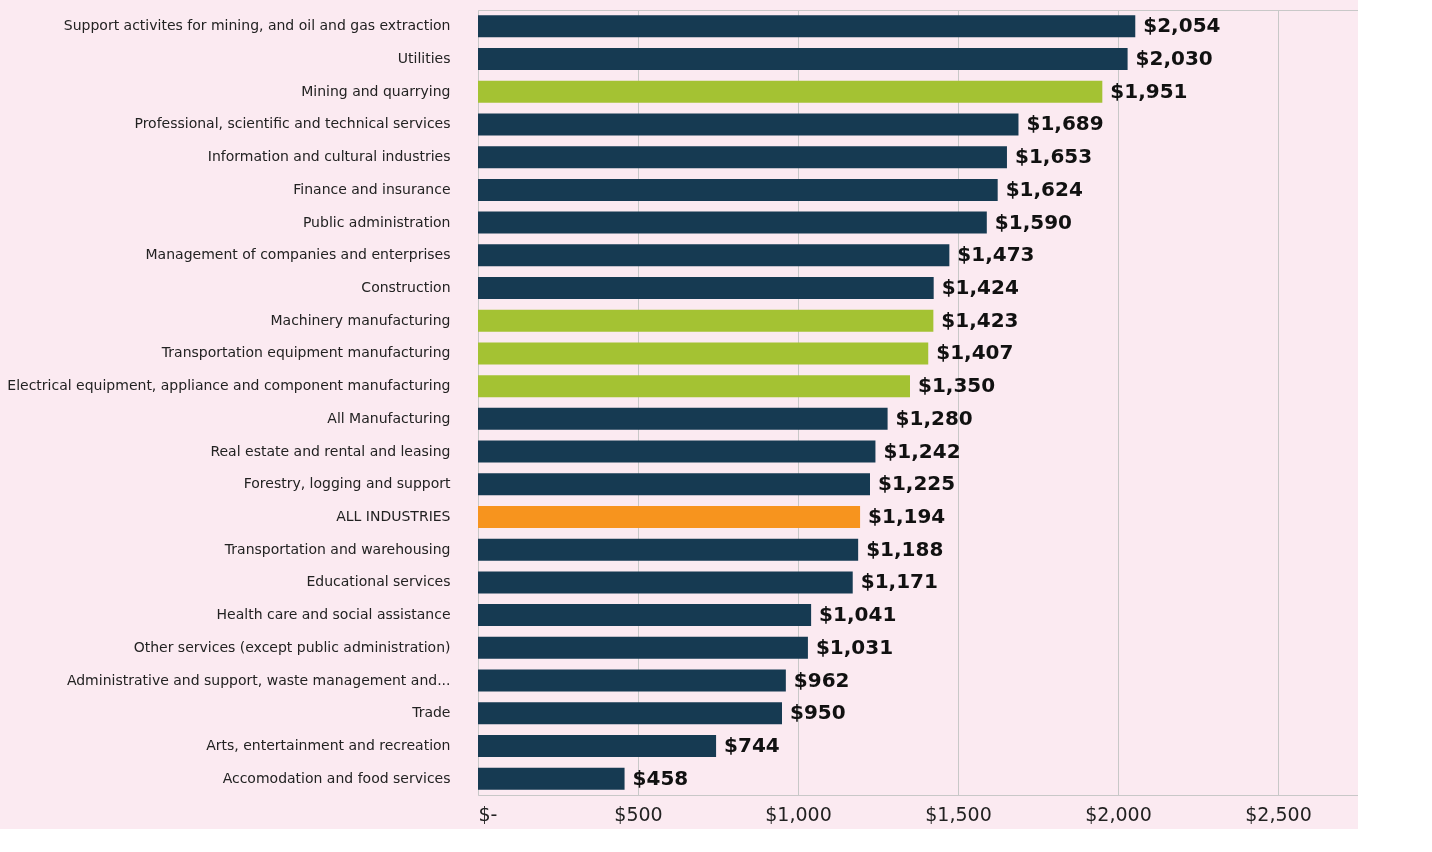 This screenshot has width=1432, height=852. Describe the element at coordinates (431, 712) in the screenshot. I see `y-tick-label: Trade` at that location.